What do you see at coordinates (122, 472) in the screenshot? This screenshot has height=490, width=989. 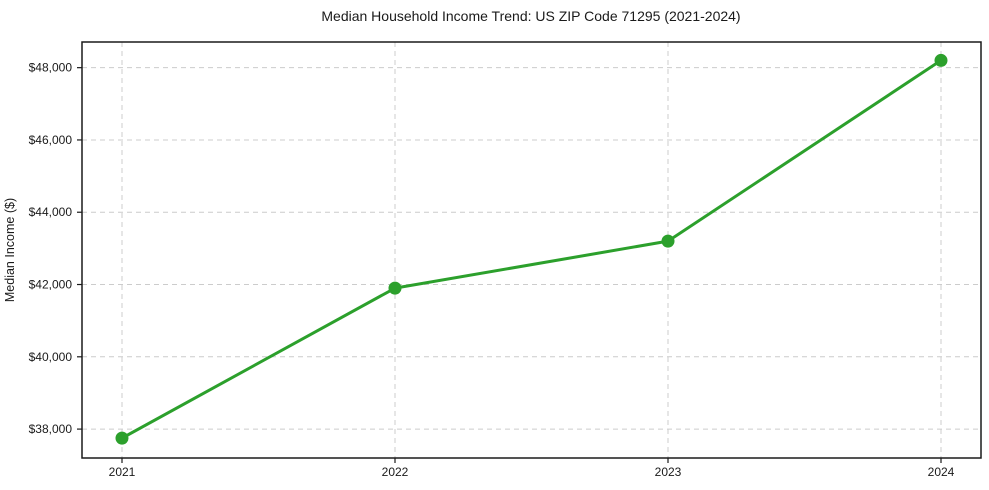 I see `x-tick-label: 2021` at bounding box center [122, 472].